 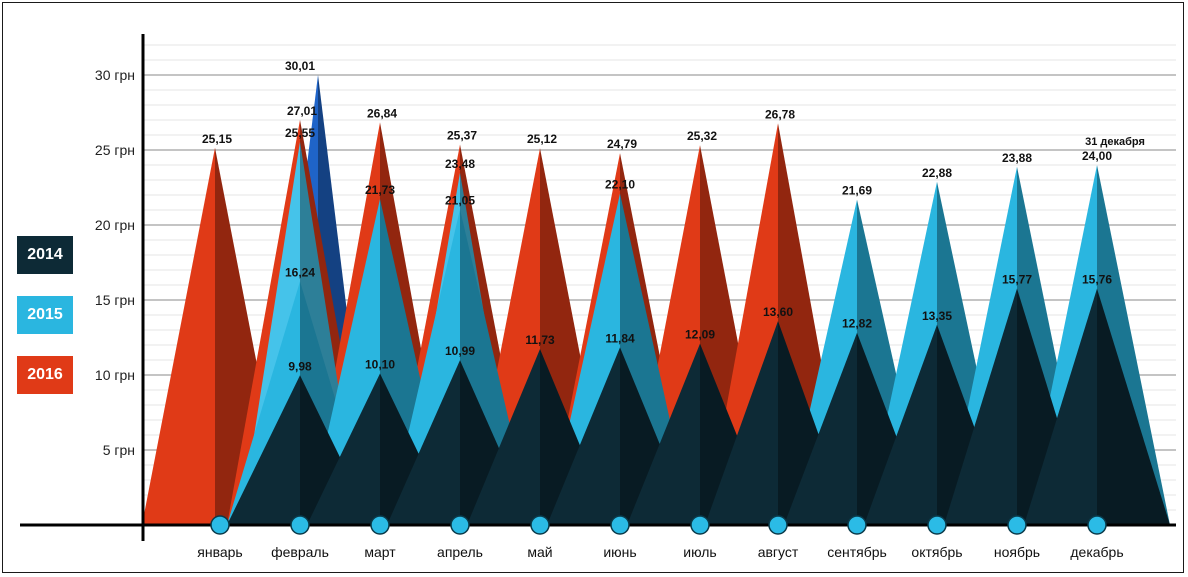 What do you see at coordinates (780, 114) in the screenshot?
I see `data-label-2016: 26,78` at bounding box center [780, 114].